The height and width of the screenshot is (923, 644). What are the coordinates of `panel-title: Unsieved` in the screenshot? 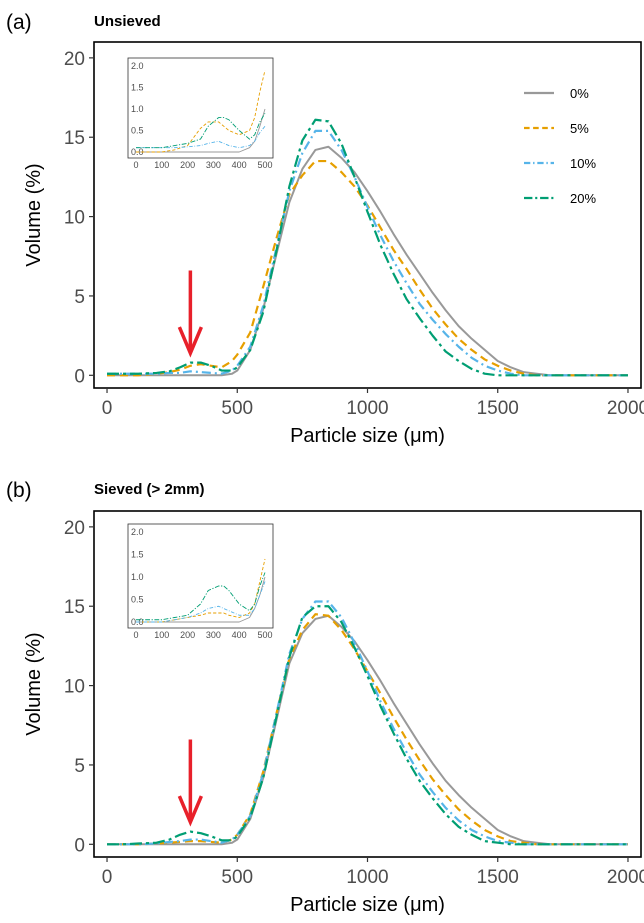 It's located at (127, 21).